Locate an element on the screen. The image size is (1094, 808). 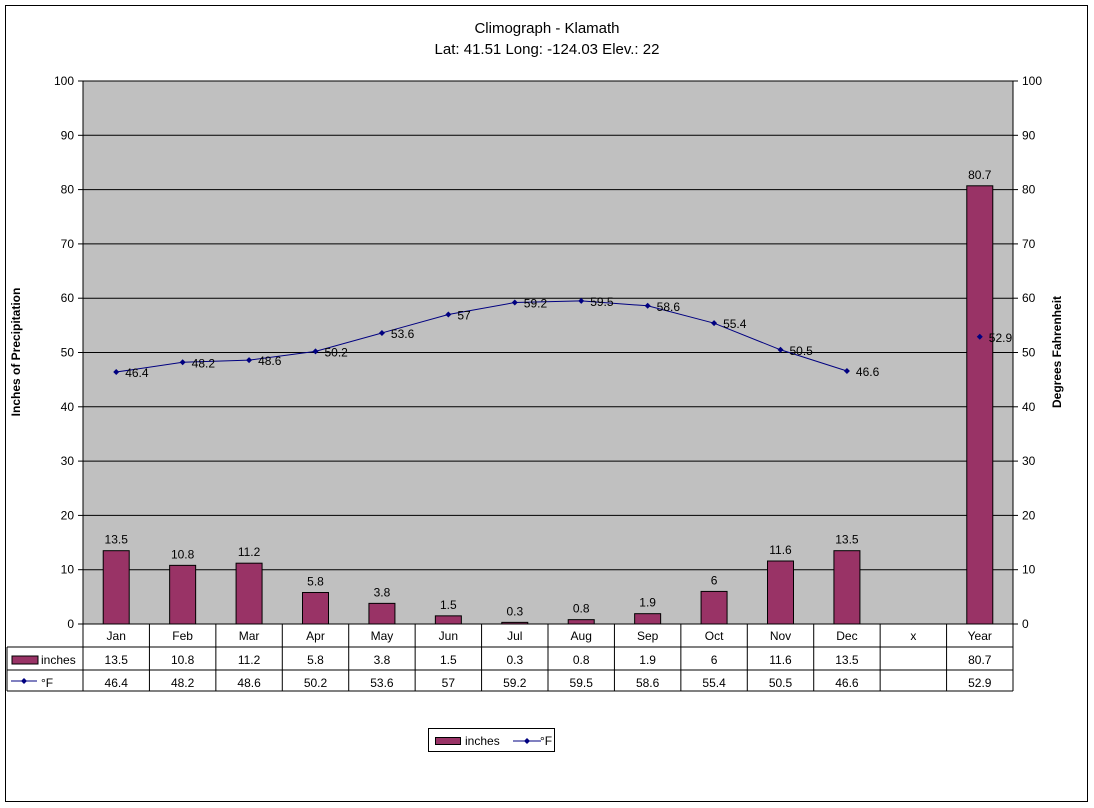
bar-data-label: 5.8 is located at coordinates (315, 582).